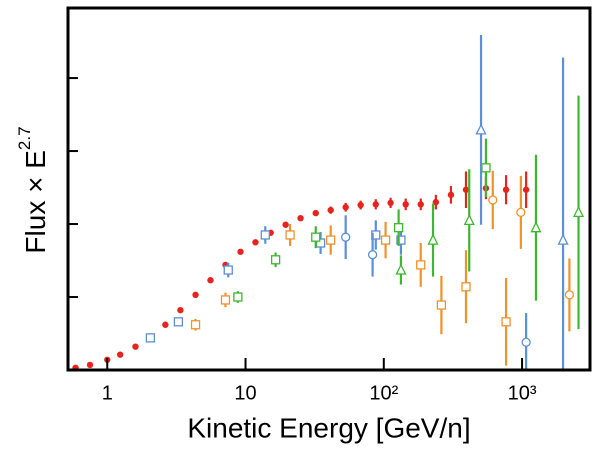  I want to click on y-axis-label: Flux × E2.7, so click(33, 189).